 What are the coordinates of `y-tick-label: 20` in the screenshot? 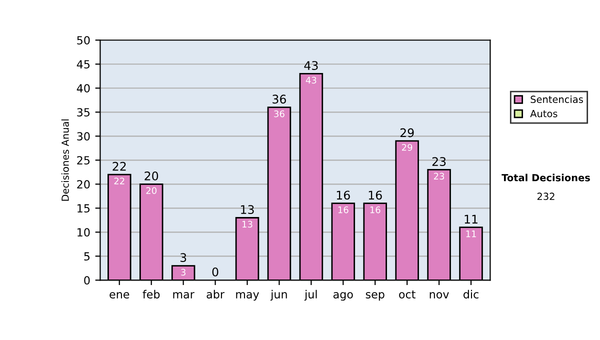 It's located at (83, 184).